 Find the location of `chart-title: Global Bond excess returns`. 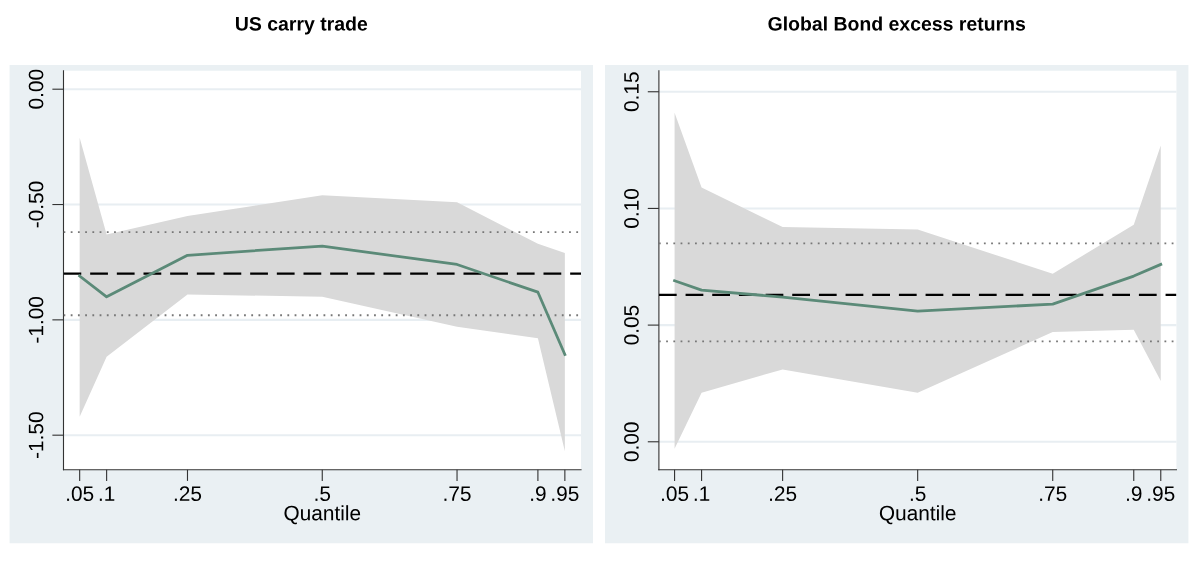

chart-title: Global Bond excess returns is located at coordinates (897, 23).